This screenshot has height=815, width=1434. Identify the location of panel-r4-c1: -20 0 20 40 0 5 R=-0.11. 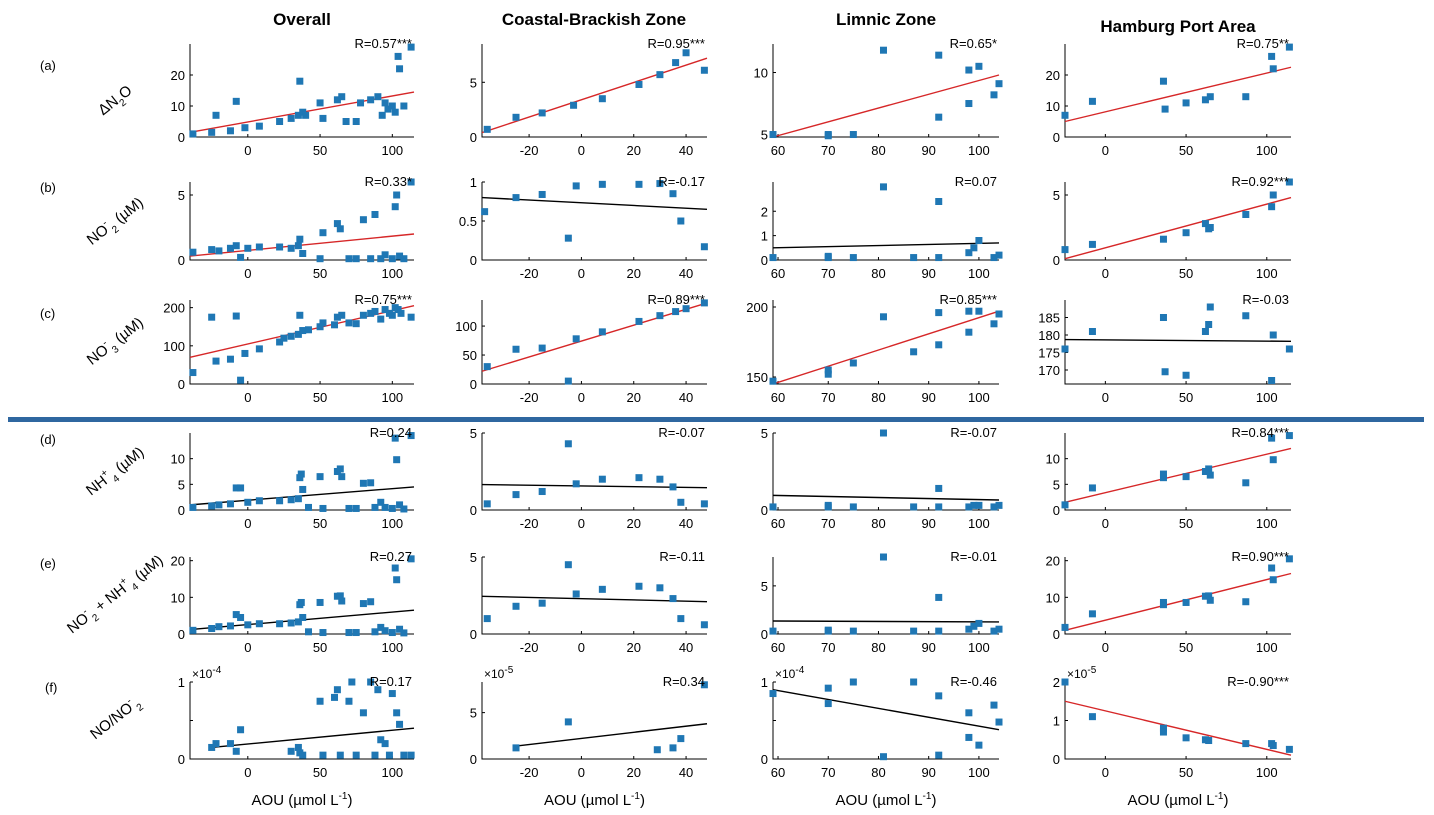
(589, 602).